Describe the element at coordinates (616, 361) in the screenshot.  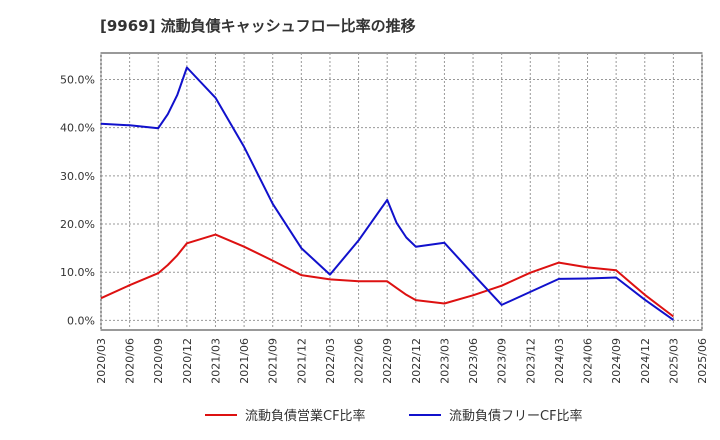
I see `x-tick-label: 2024/09` at that location.